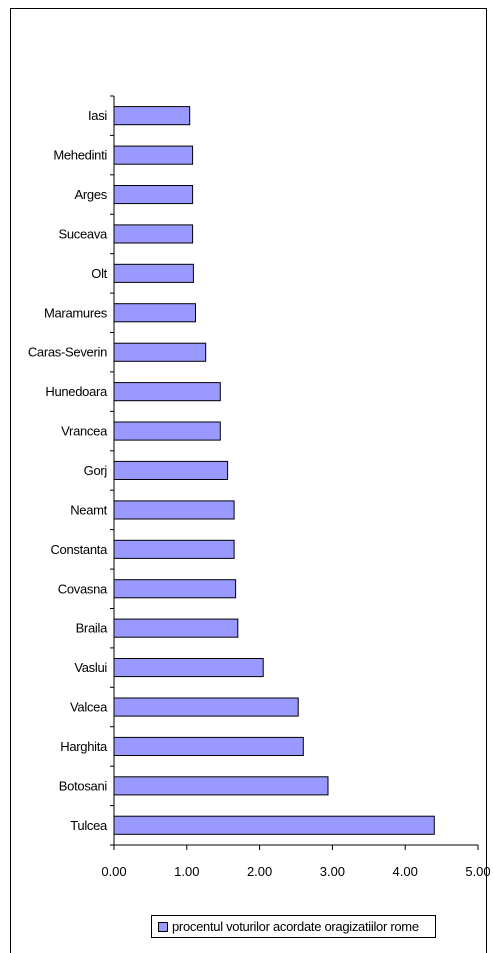 The width and height of the screenshot is (493, 953). What do you see at coordinates (171, 470) in the screenshot?
I see `bar-gorj` at bounding box center [171, 470].